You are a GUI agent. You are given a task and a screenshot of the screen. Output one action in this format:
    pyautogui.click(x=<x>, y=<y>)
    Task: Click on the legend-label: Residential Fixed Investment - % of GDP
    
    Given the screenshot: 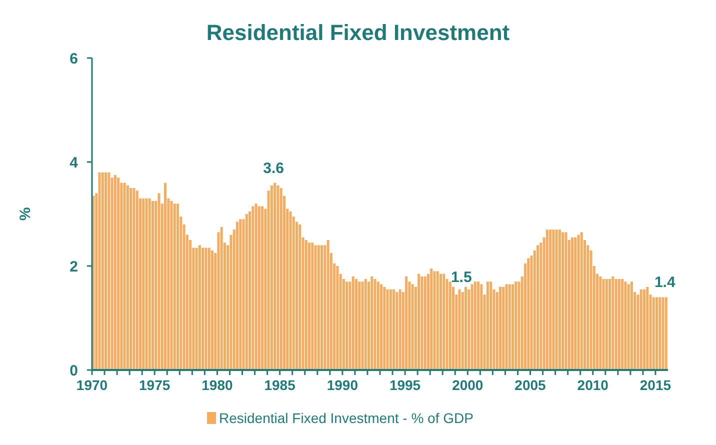 What is the action you would take?
    pyautogui.click(x=346, y=418)
    